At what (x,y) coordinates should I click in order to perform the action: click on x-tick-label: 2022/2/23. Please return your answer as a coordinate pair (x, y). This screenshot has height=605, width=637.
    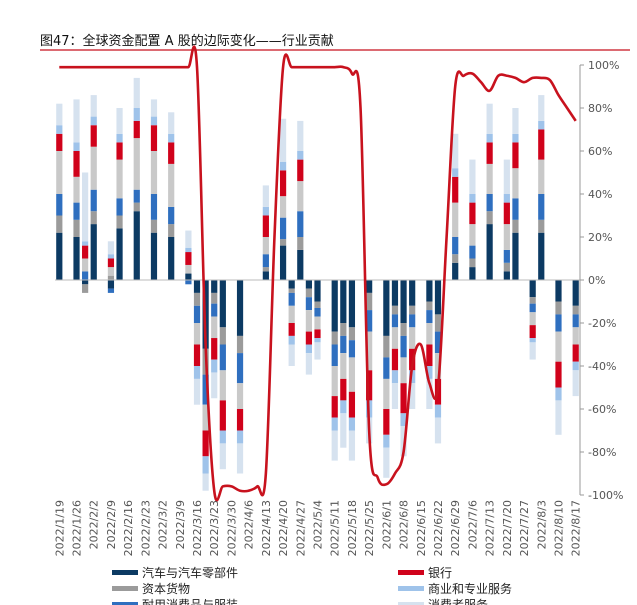
    Looking at the image, I should click on (145, 528).